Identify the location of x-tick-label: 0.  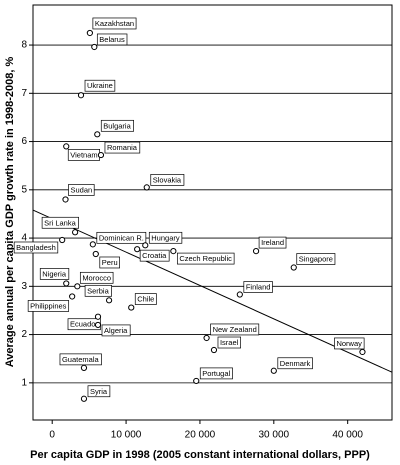
(52, 435).